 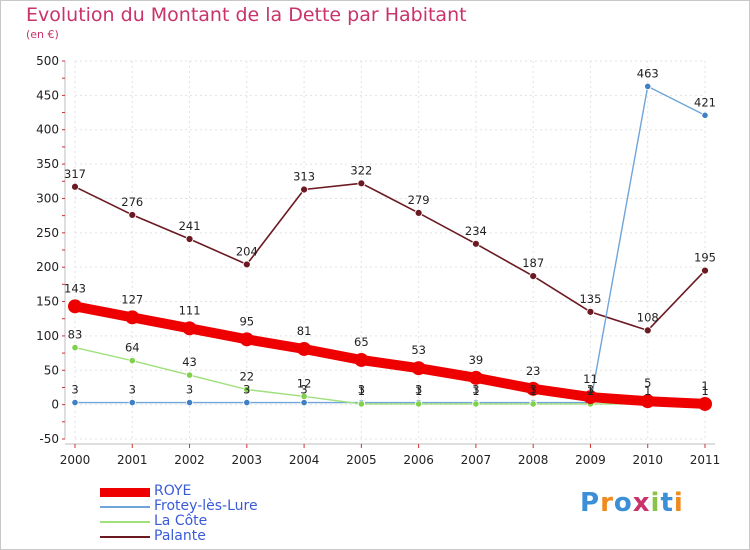 What do you see at coordinates (47, 61) in the screenshot?
I see `y-tick-label: 500` at bounding box center [47, 61].